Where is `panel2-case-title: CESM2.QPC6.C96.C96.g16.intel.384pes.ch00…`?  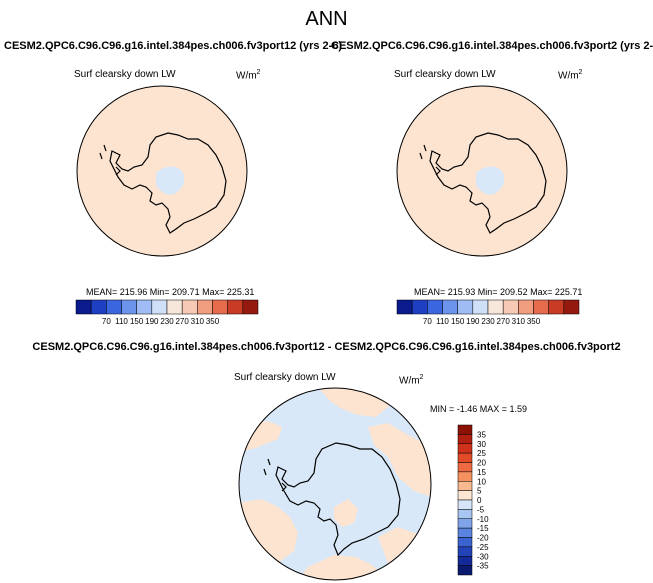
panel2-case-title: CESM2.QPC6.C96.C96.g16.intel.384pes.ch00… is located at coordinates (492, 46).